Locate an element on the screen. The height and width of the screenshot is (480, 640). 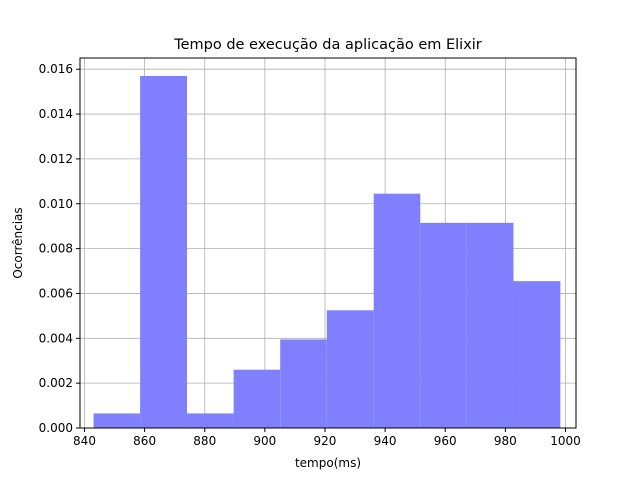
x-tick-label: 880 is located at coordinates (204, 441).